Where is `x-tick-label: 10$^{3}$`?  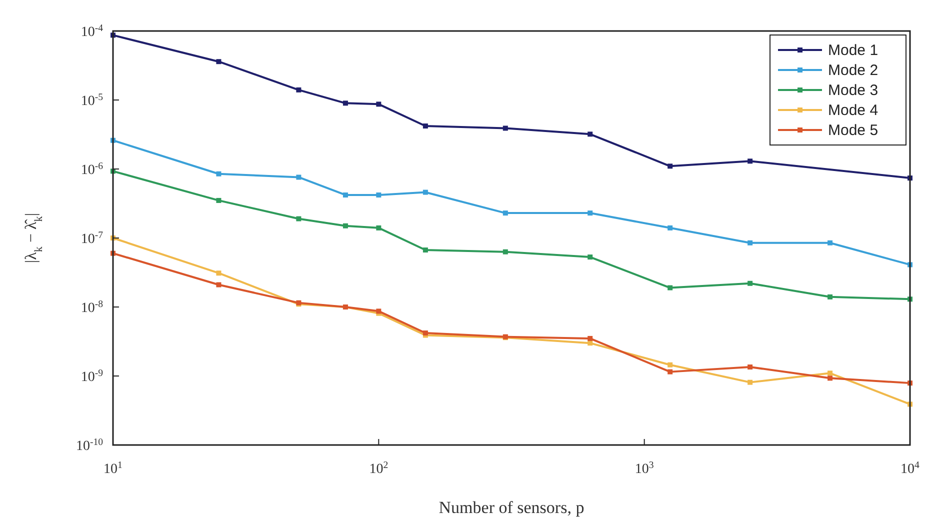
x-tick-label: 10$^{3}$ is located at coordinates (644, 468).